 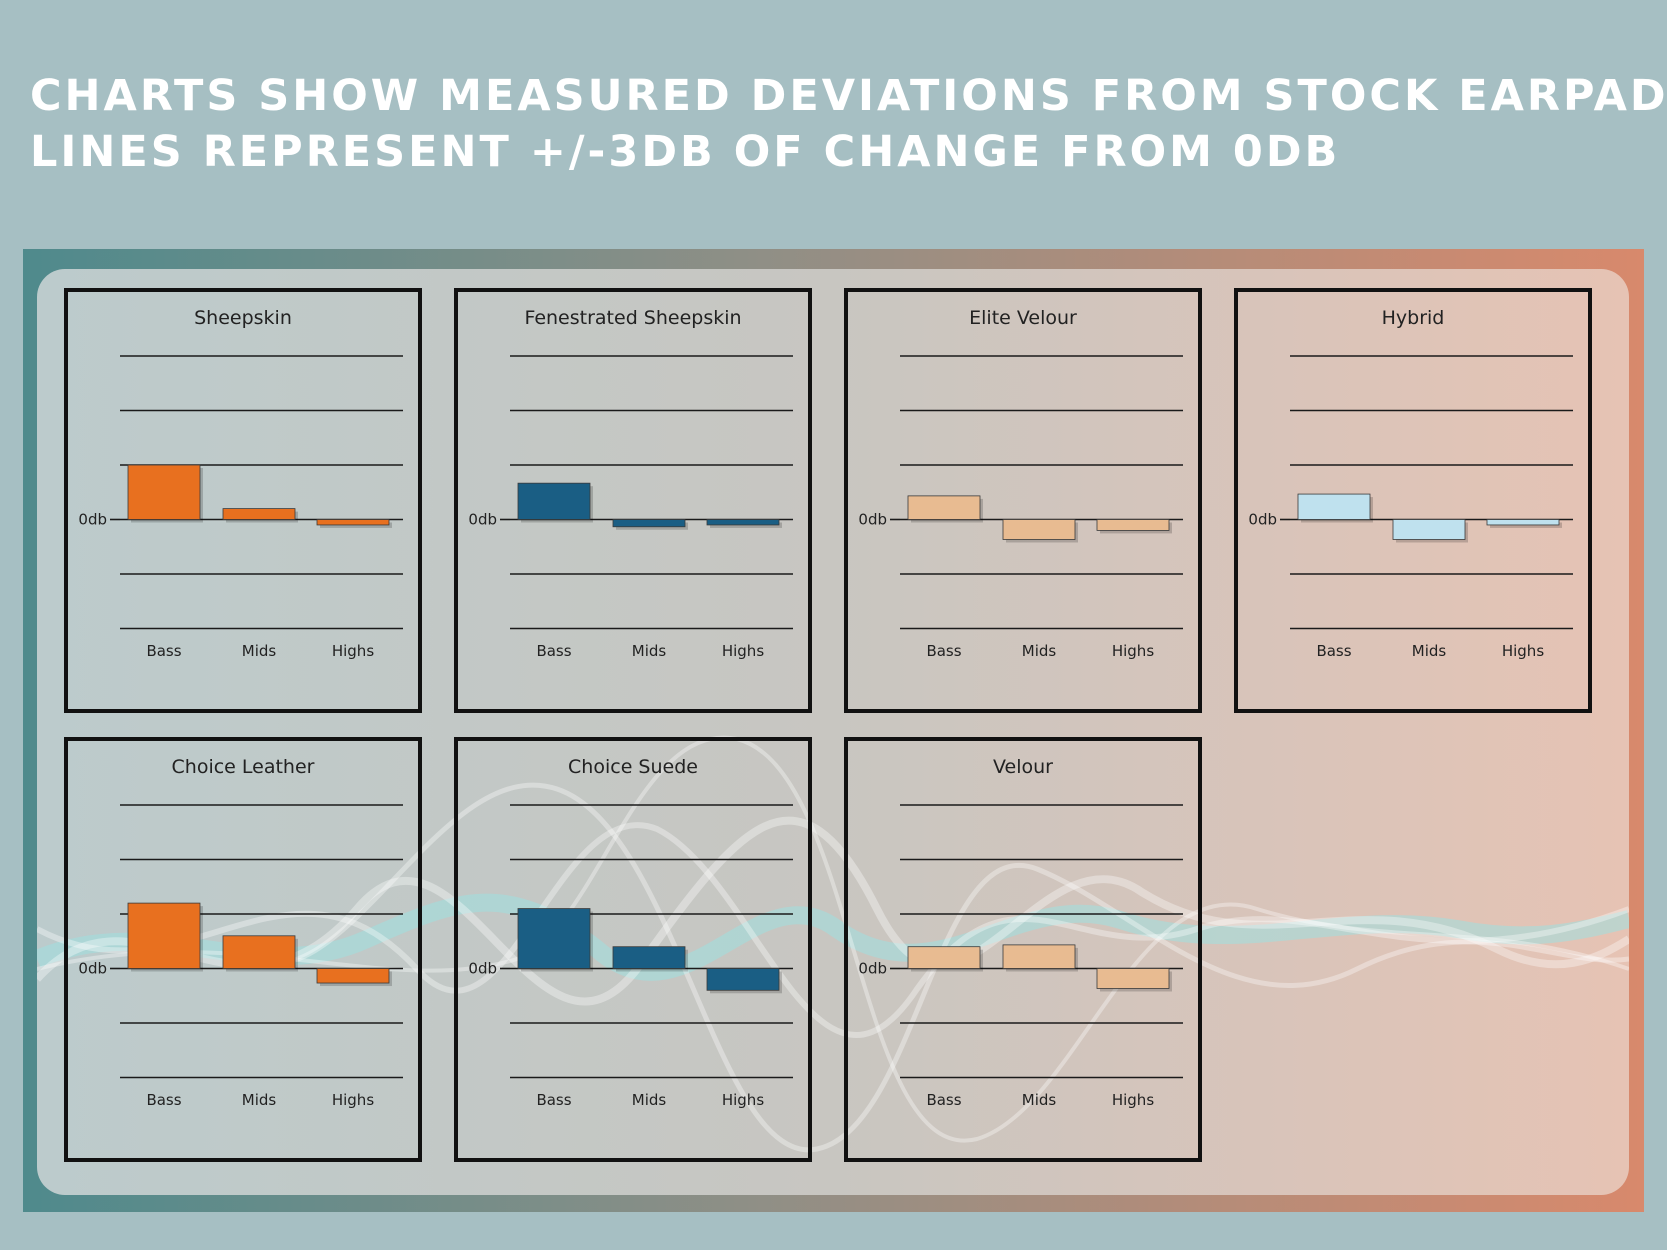 I want to click on bar-chart: Velour 0db Bass Mids Highs, so click(x=1020, y=932).